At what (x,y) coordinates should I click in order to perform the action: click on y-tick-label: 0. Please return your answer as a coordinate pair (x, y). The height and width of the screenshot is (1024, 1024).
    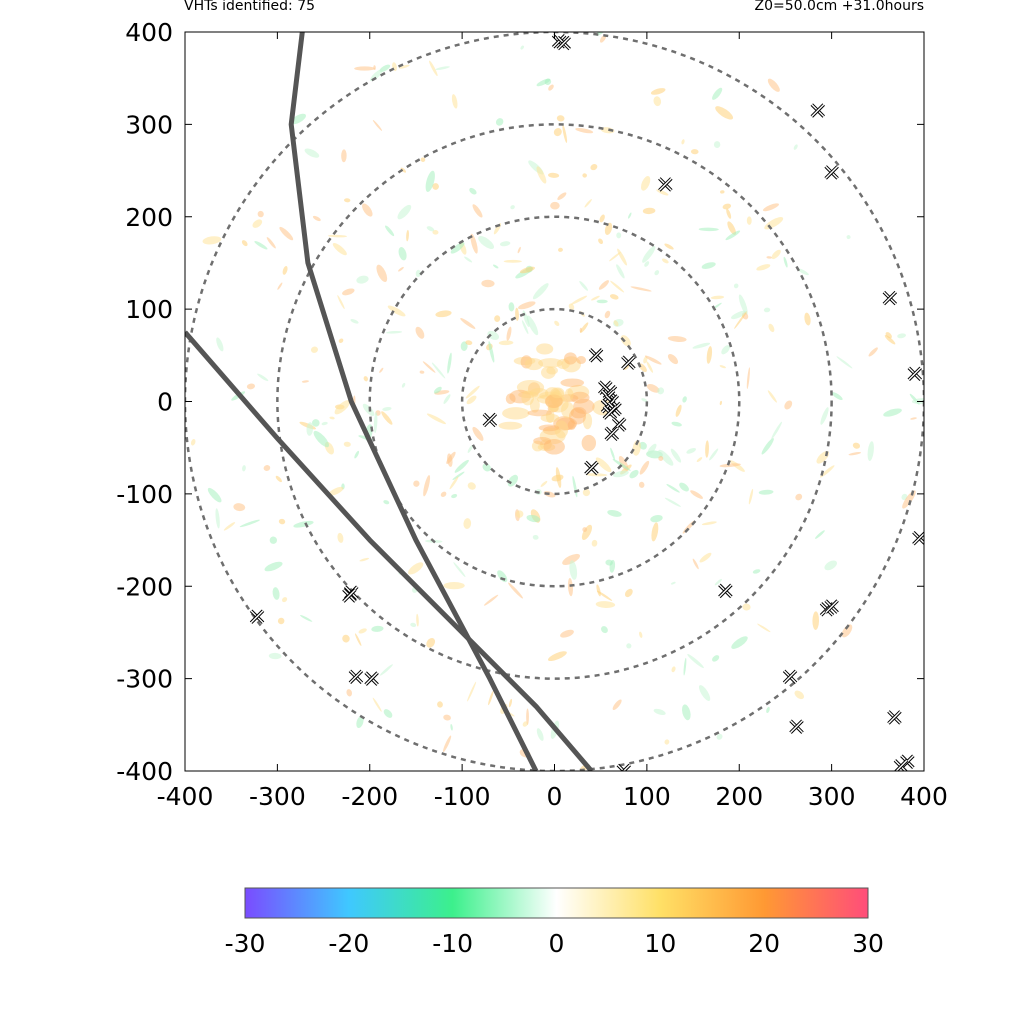
    Looking at the image, I should click on (165, 402).